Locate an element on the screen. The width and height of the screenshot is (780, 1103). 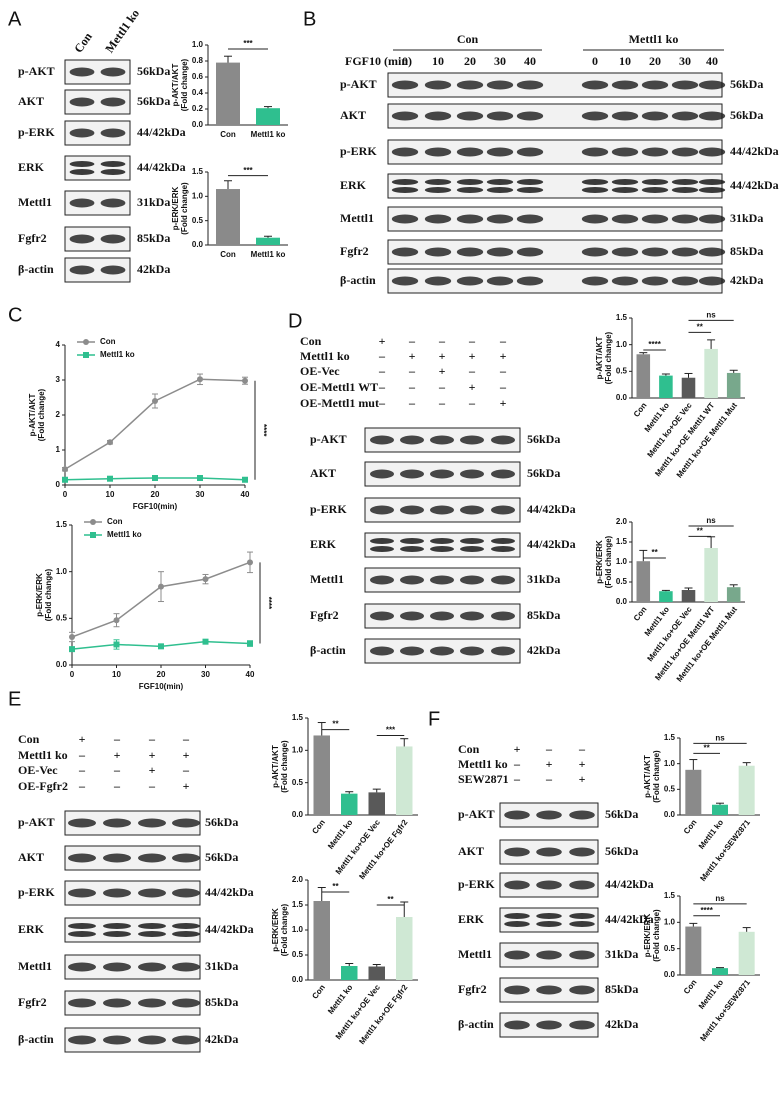
blot-strip is located at coordinates (549, 920).